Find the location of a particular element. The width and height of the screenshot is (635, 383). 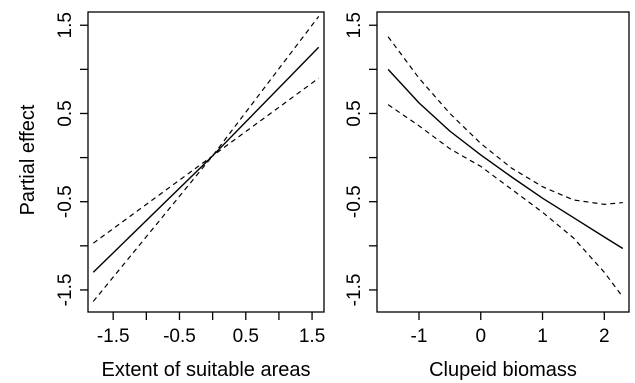

panel-left-y-tick-label: 0.5 is located at coordinates (65, 113).